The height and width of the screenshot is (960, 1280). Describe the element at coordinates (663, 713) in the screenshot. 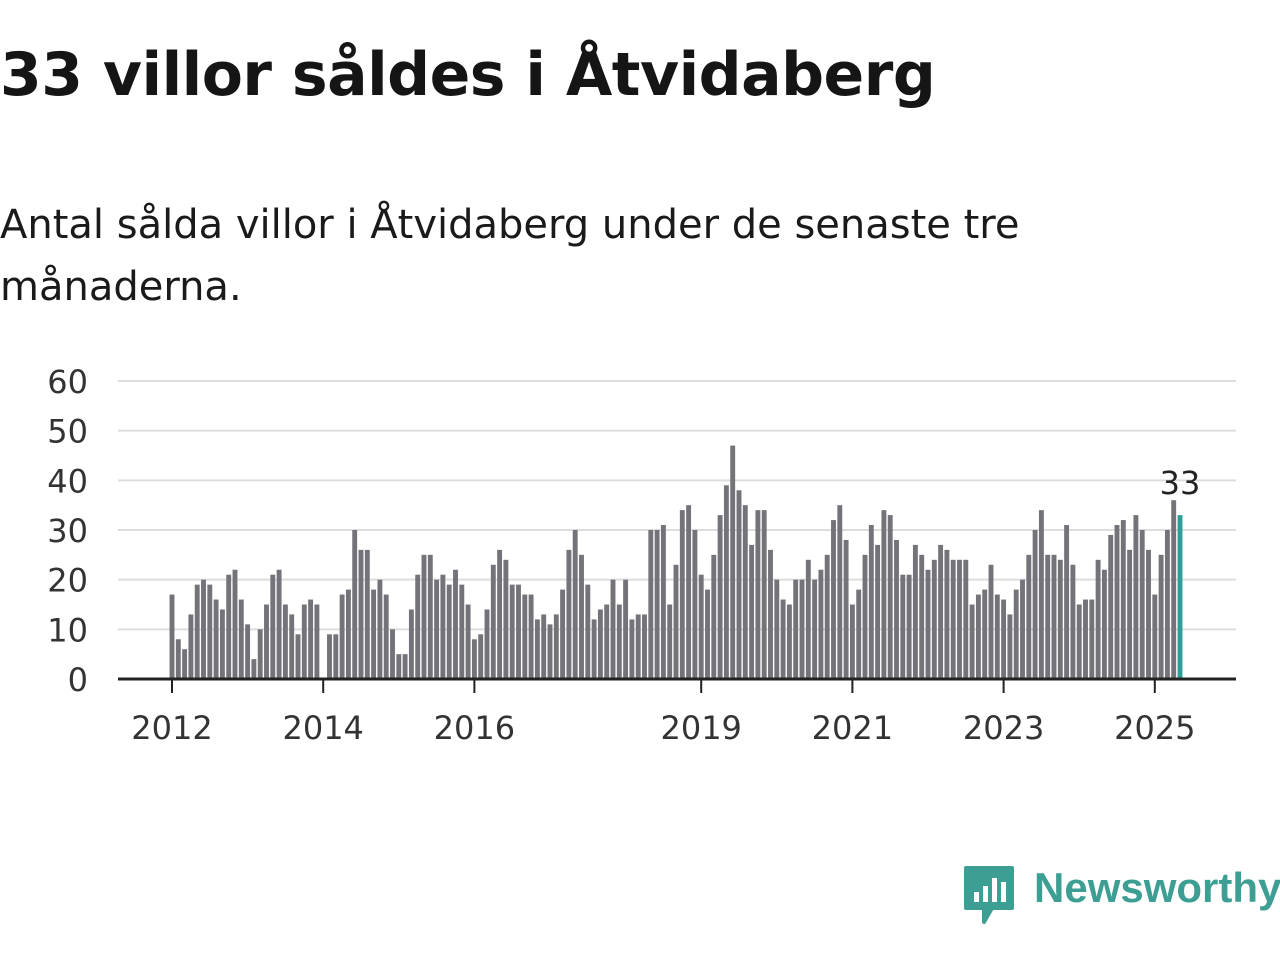

I see `x-axis-ticks: 2012 2014 2016 2019 2021 2023 2025` at that location.